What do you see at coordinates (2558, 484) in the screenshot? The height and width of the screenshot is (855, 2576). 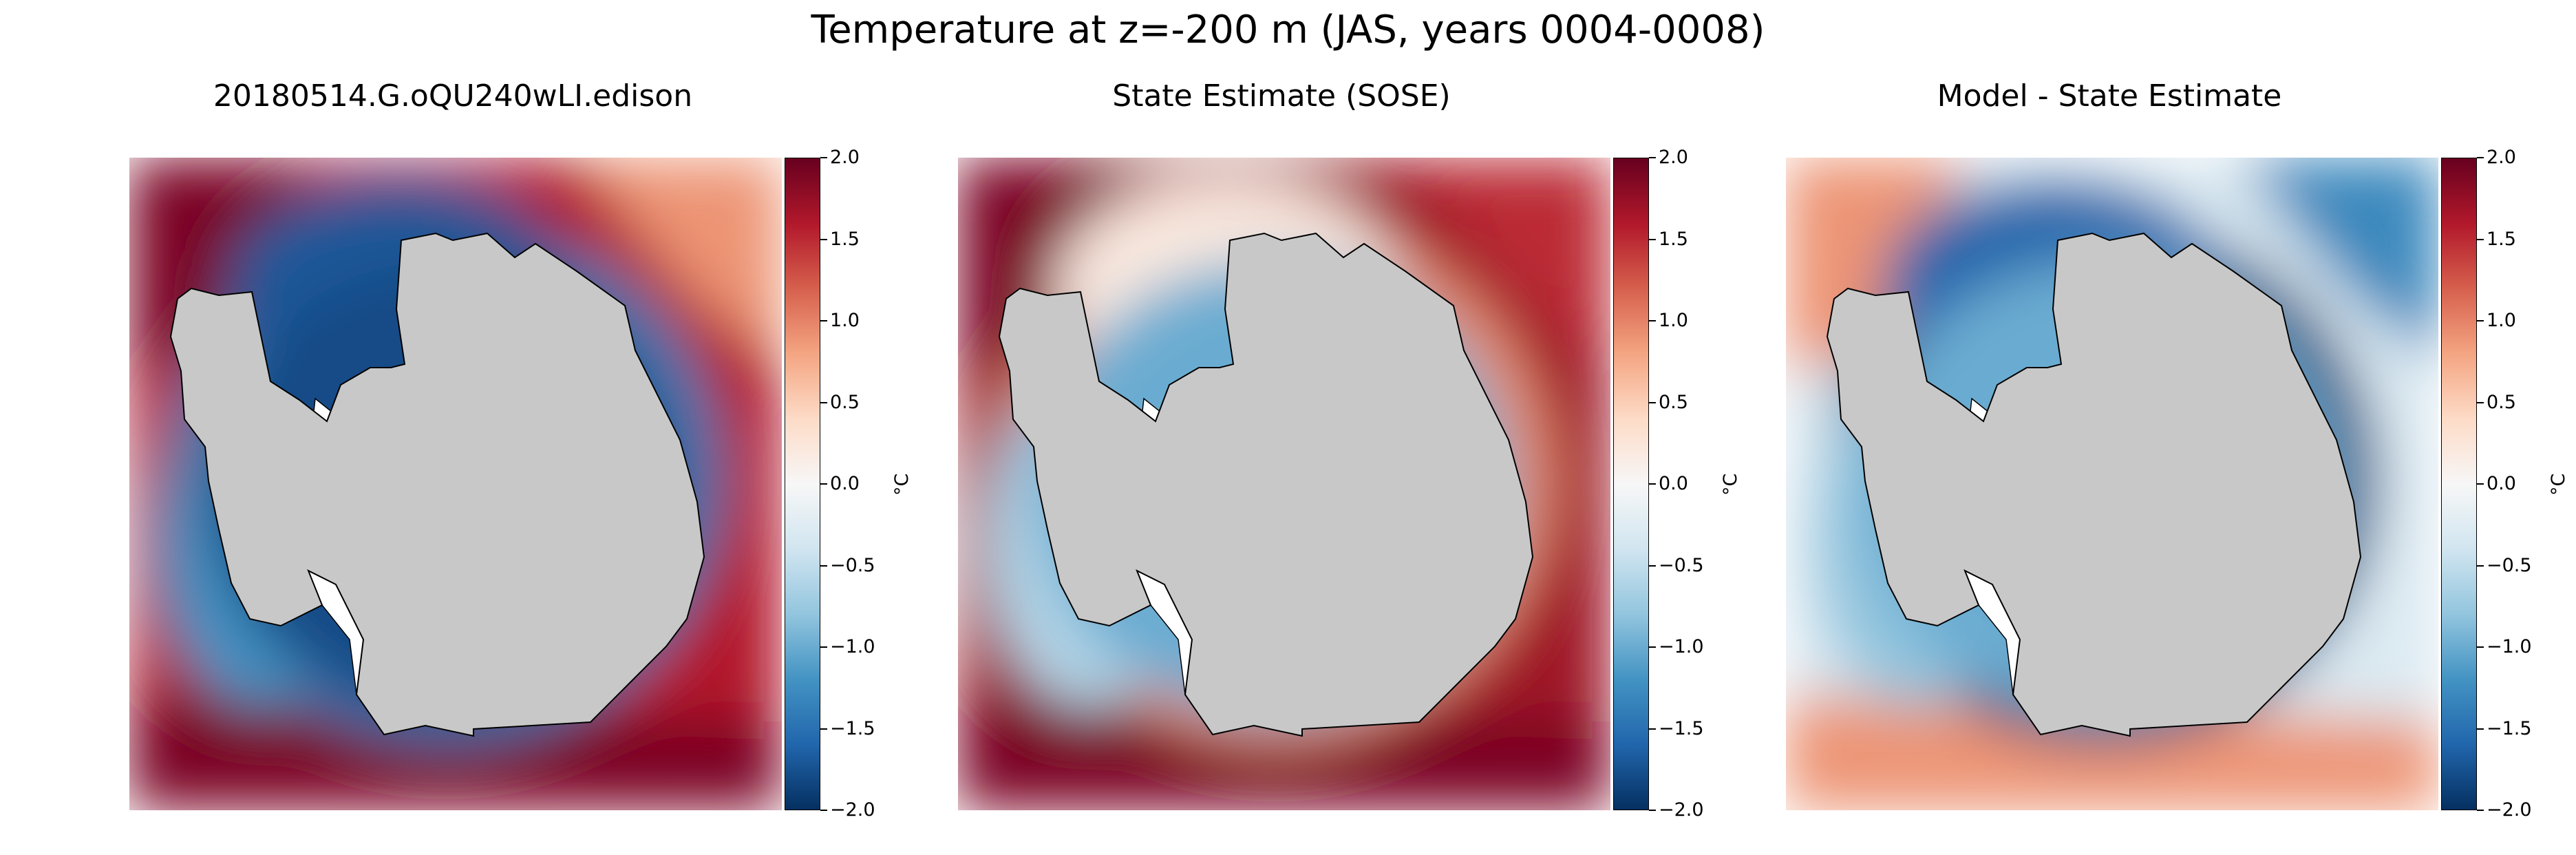 I see `colorbar-label-difference: °C` at bounding box center [2558, 484].